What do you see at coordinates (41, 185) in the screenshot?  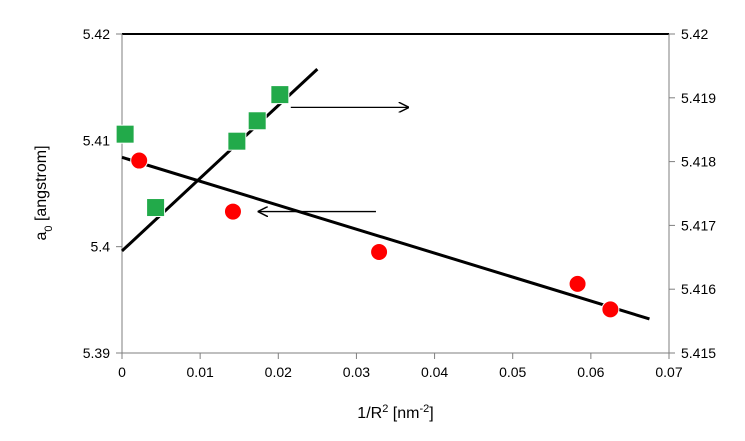 I see `y-axis-label-suffix: [angstrom]` at bounding box center [41, 185].